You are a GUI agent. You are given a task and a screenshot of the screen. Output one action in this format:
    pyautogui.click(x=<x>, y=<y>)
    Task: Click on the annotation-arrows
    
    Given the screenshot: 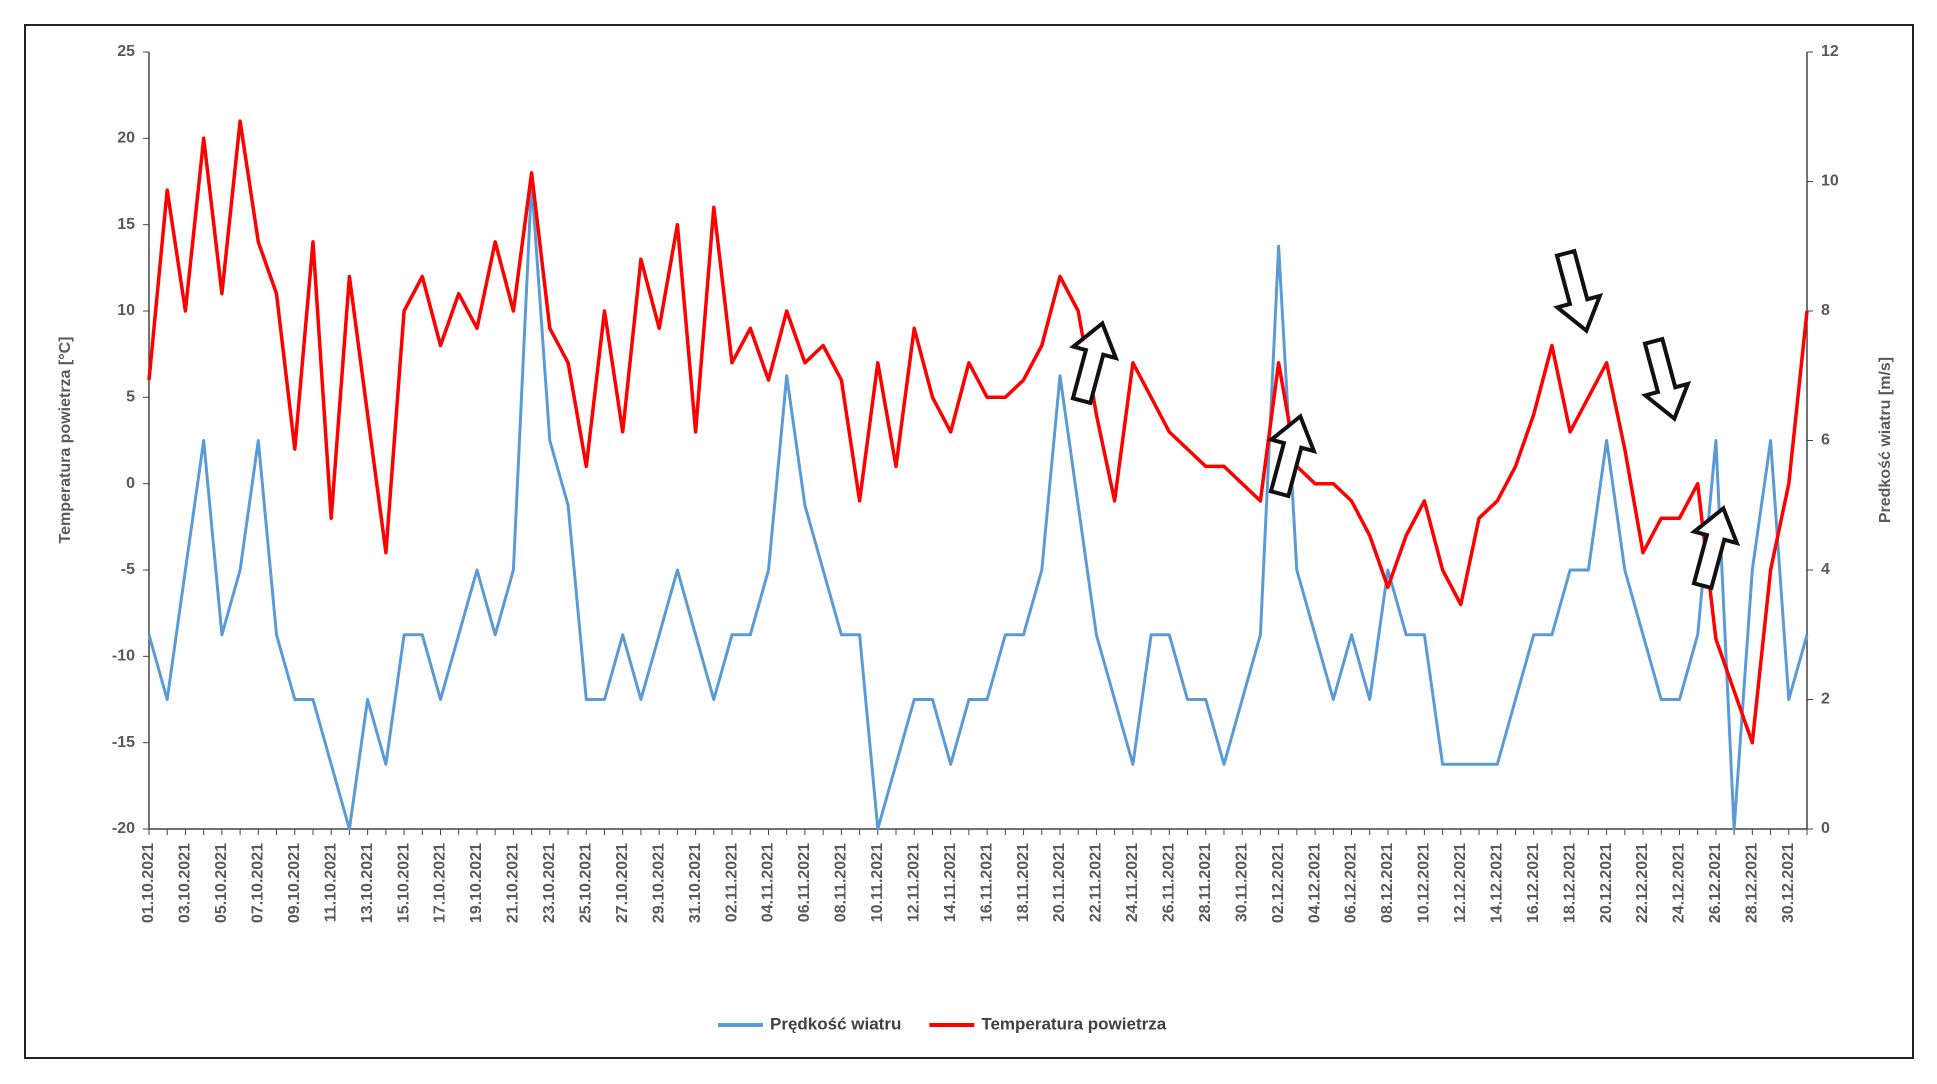 What is the action you would take?
    pyautogui.click(x=1405, y=419)
    